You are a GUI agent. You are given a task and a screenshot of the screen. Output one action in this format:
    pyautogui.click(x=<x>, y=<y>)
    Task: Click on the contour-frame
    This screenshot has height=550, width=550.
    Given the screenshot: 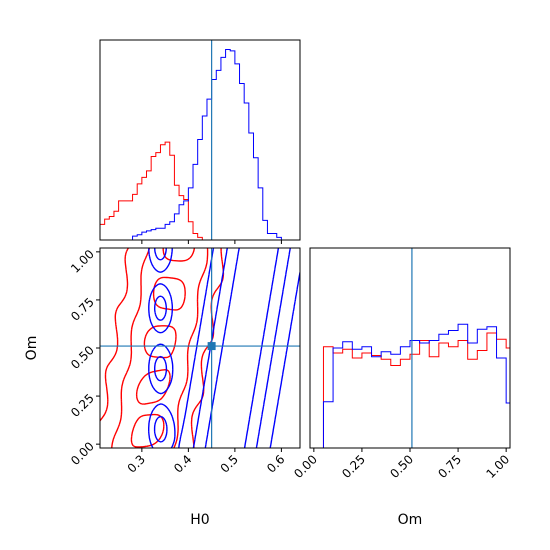 What is the action you would take?
    pyautogui.click(x=200, y=348)
    